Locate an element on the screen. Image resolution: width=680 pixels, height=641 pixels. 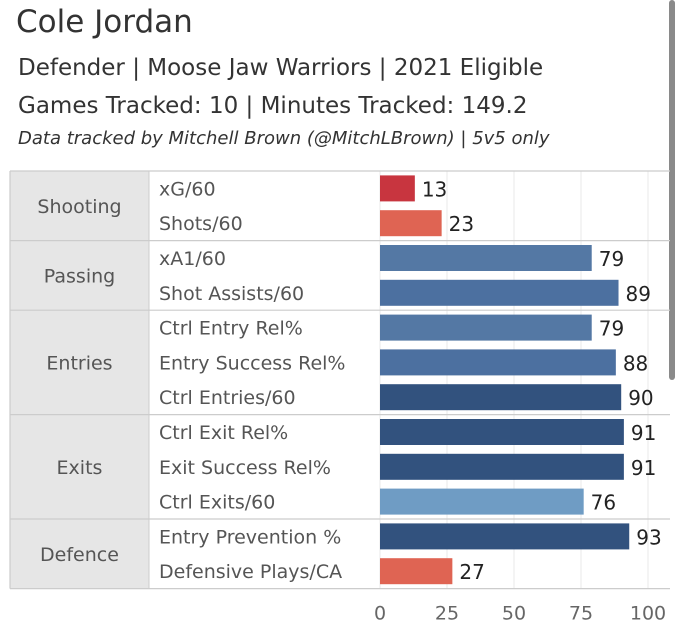
data-label-xa1-60: 79 is located at coordinates (611, 259).